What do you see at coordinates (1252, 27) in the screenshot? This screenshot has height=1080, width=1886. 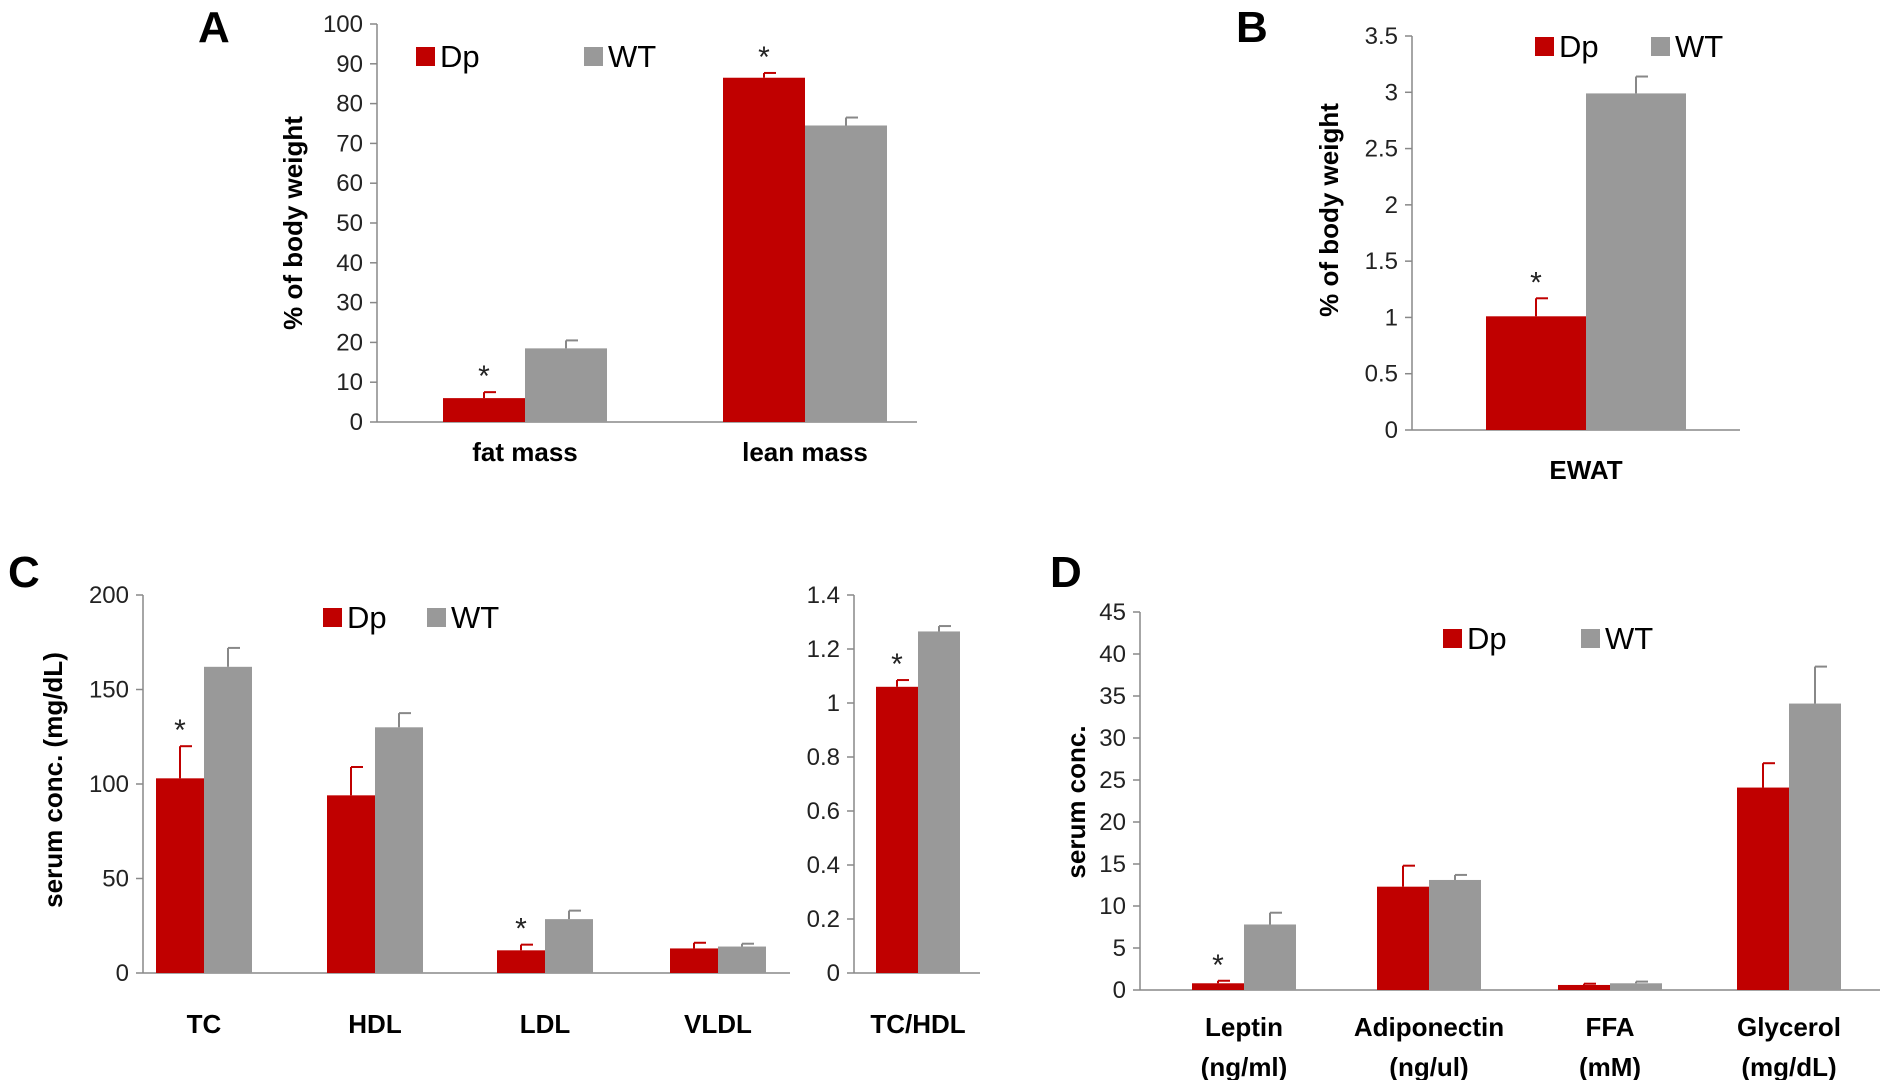 I see `panel-label-b: B` at bounding box center [1252, 27].